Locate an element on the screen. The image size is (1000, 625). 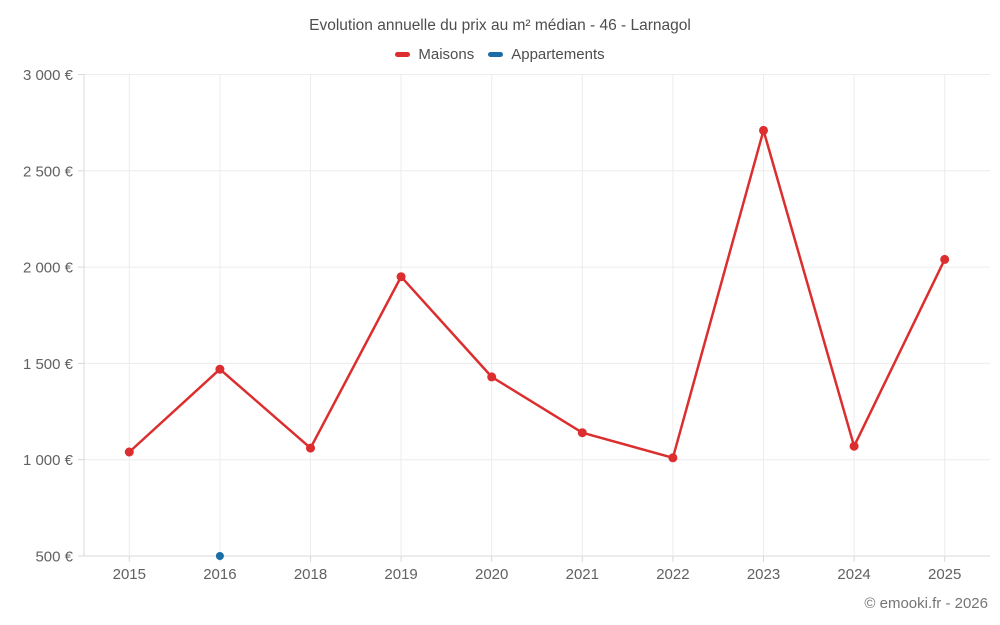
y-axis-label: 500 € is located at coordinates (54, 557).